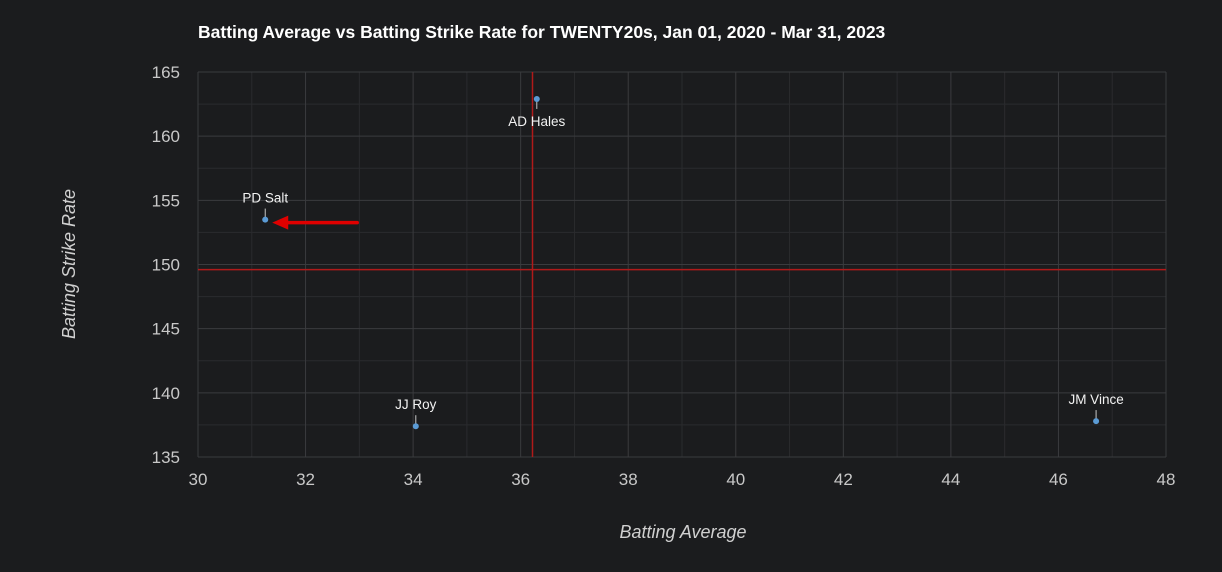 This screenshot has width=1222, height=572. I want to click on y-tick-label: 145, so click(166, 329).